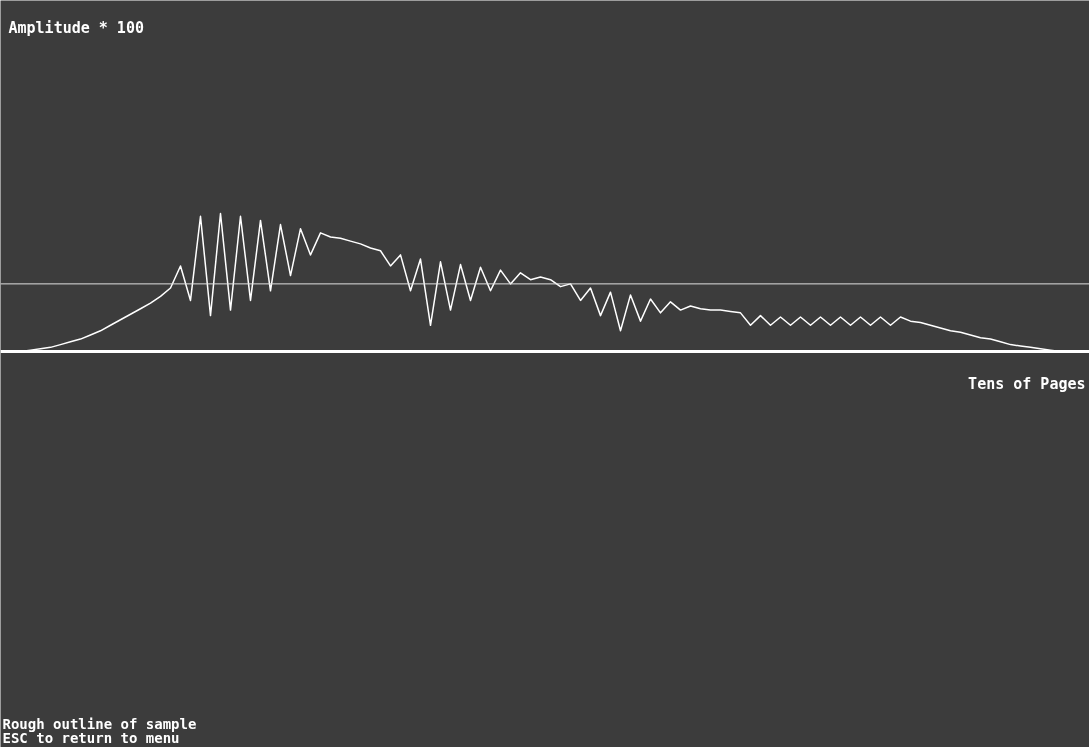 This screenshot has width=1089, height=747. Describe the element at coordinates (76, 27) in the screenshot. I see `text: Amplitude * 100` at that location.